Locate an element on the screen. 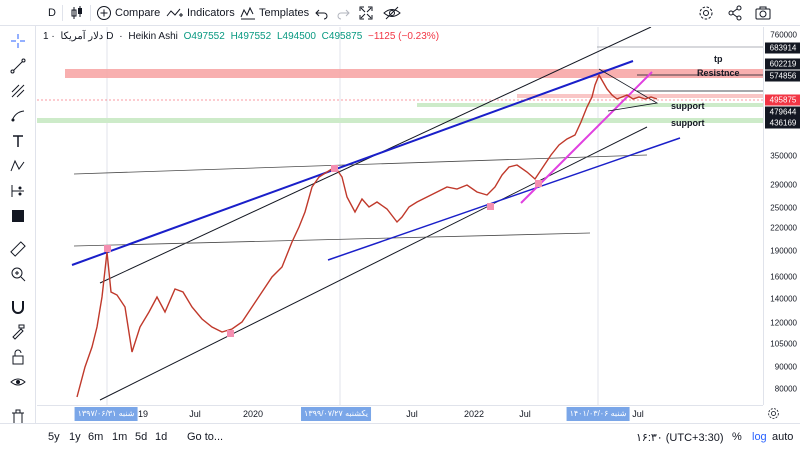 The height and width of the screenshot is (450, 800). trendline-tool is located at coordinates (18, 66).